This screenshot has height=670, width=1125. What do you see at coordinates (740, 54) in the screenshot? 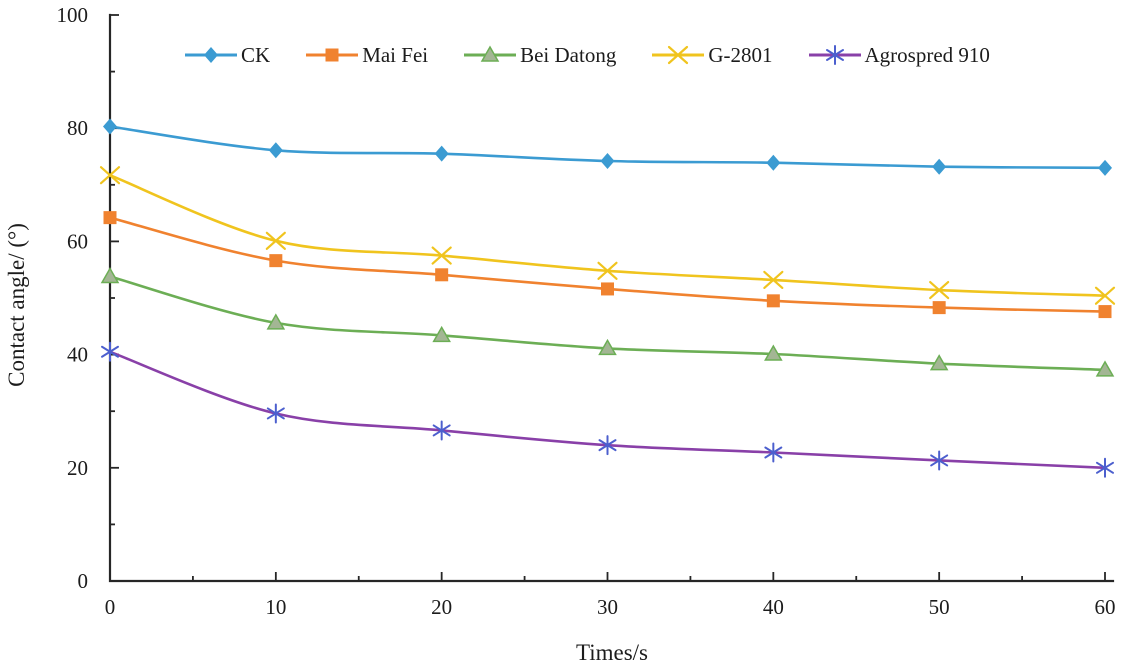
I see `legend-label: G-2801` at bounding box center [740, 54].